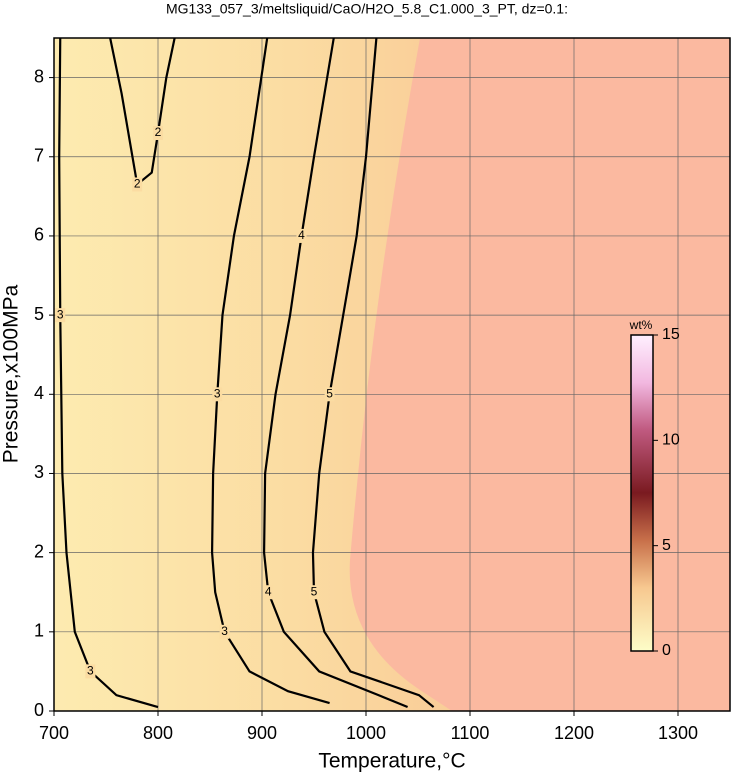 The height and width of the screenshot is (776, 734). What do you see at coordinates (158, 733) in the screenshot?
I see `x-tick-label: 800` at bounding box center [158, 733].